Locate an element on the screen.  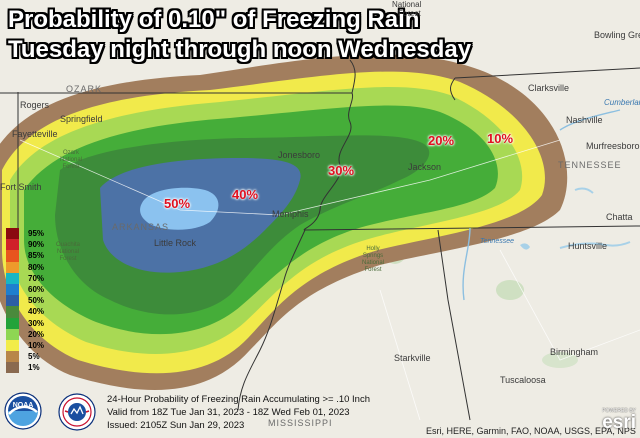
city-jackson: Jackson is located at coordinates (425, 167).